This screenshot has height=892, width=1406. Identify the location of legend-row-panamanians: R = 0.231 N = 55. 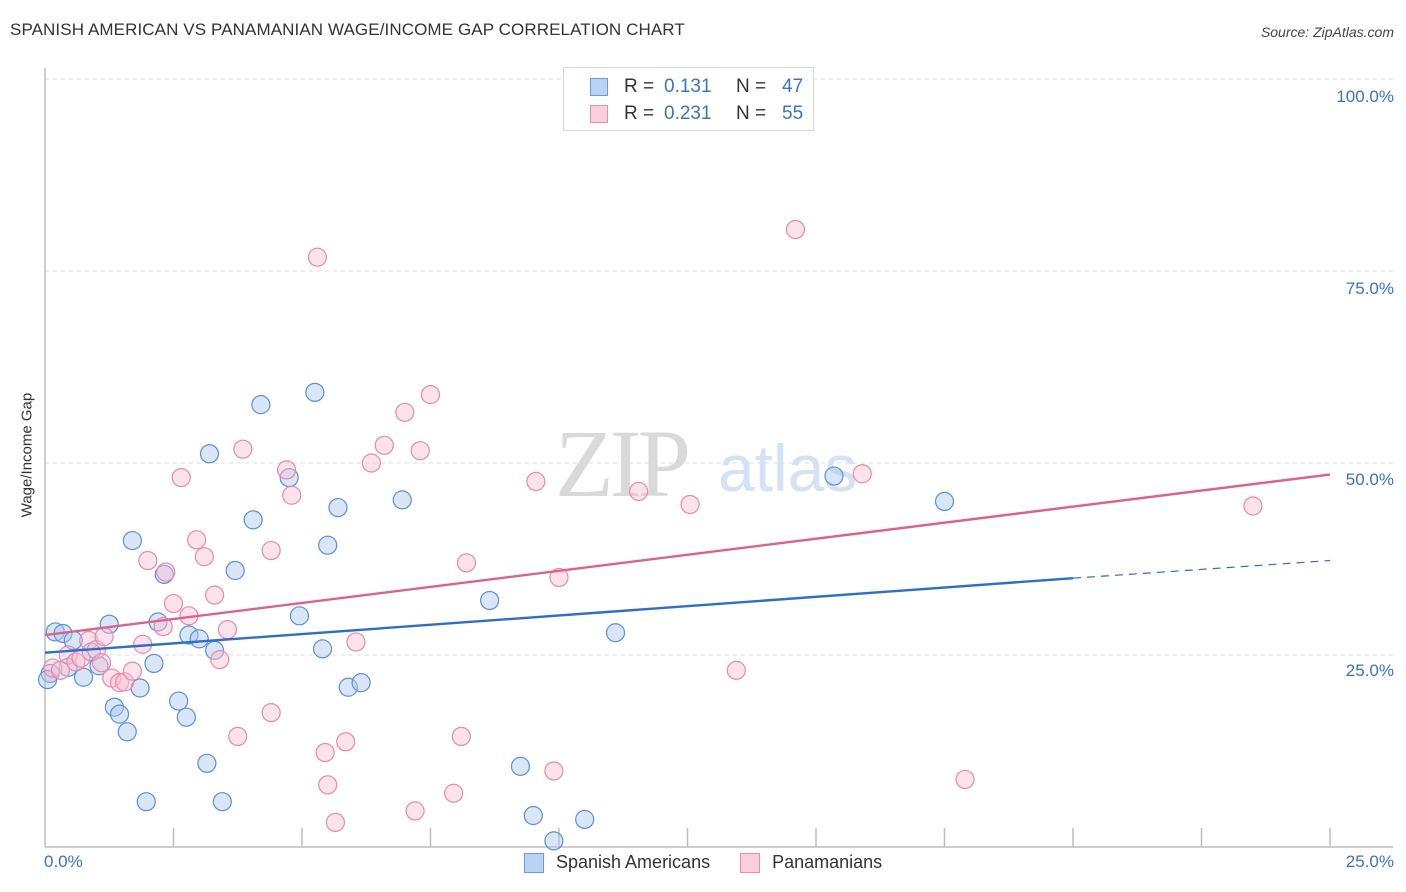
(696, 114).